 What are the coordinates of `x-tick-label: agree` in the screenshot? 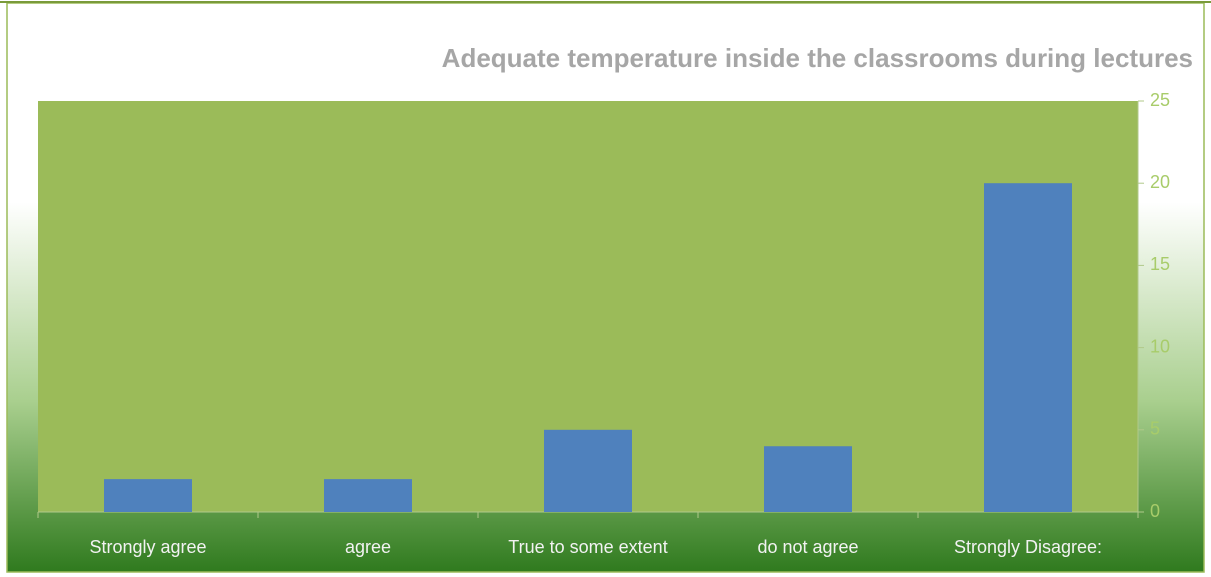 It's located at (368, 547).